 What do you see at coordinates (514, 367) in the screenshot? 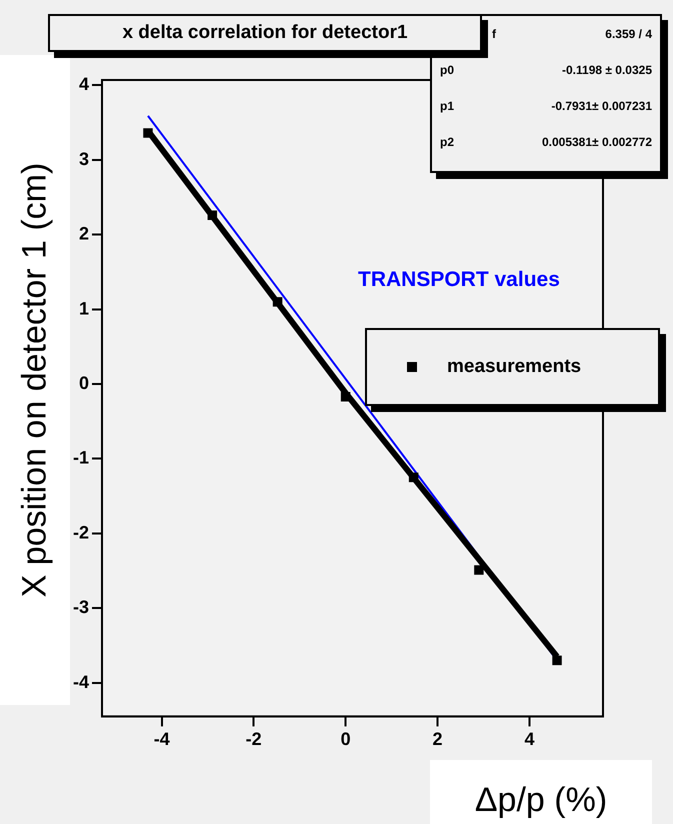
I see `legend-label: measurements` at bounding box center [514, 367].